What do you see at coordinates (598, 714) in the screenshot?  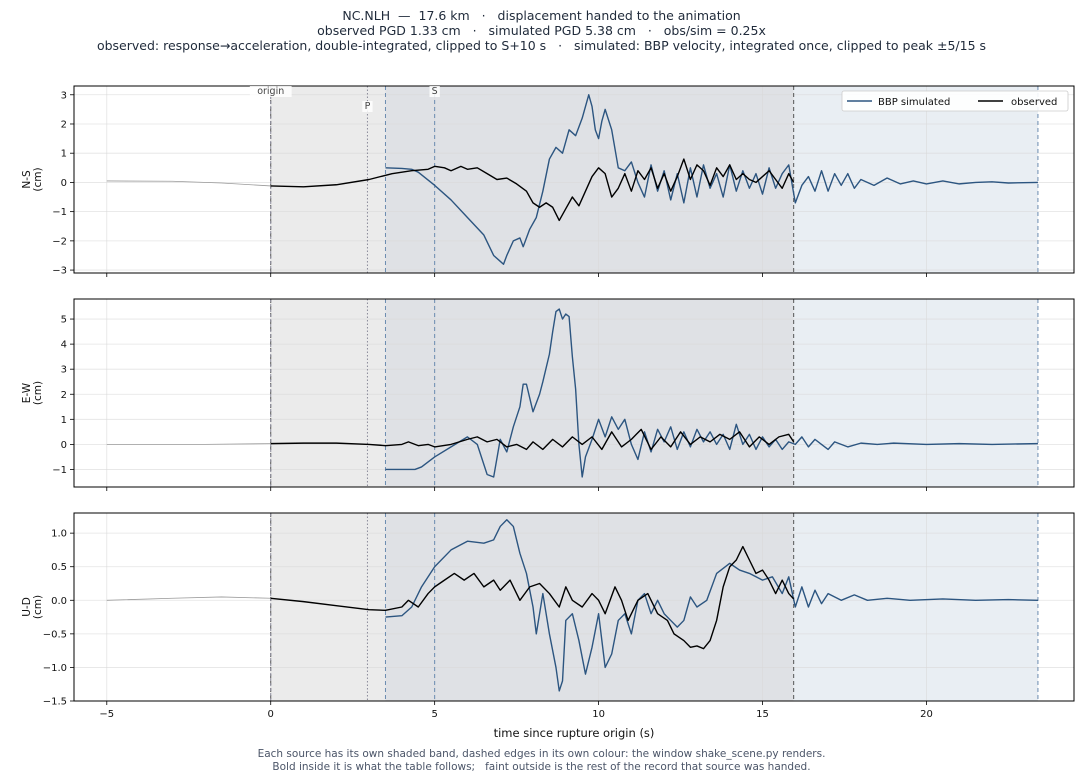 I see `x-tick-label: 10` at bounding box center [598, 714].